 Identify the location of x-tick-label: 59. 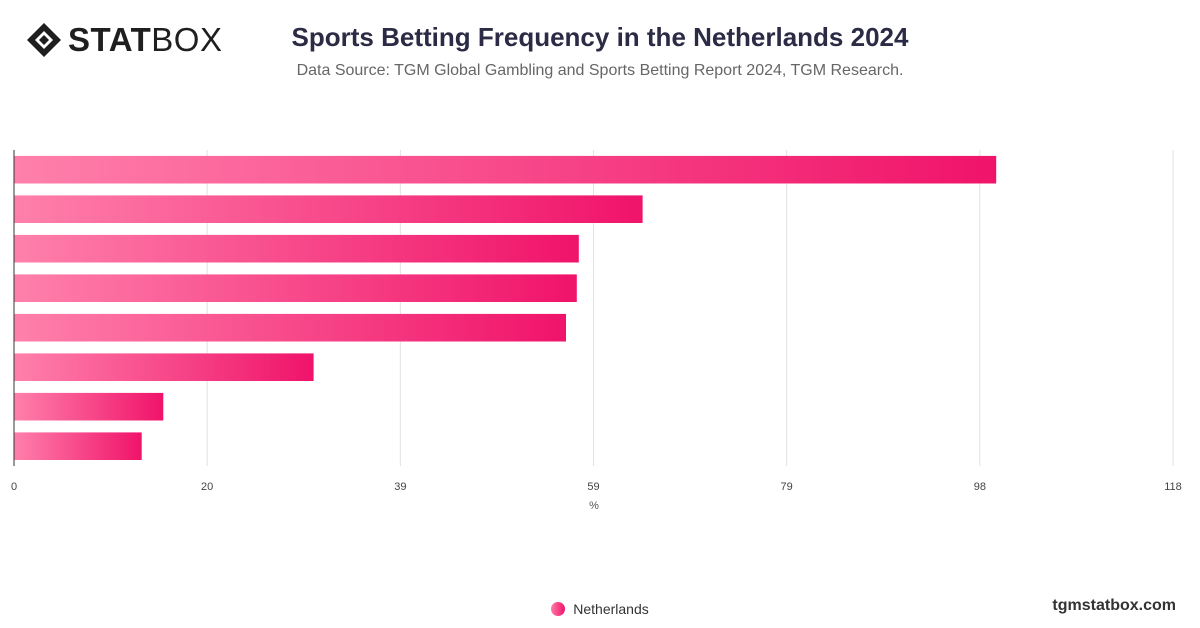
(593, 487).